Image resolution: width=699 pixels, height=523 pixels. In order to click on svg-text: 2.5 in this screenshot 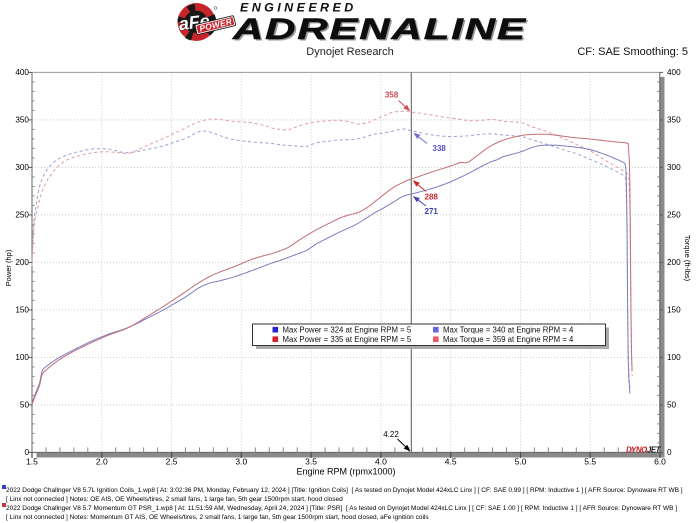, I will do `click(172, 462)`.